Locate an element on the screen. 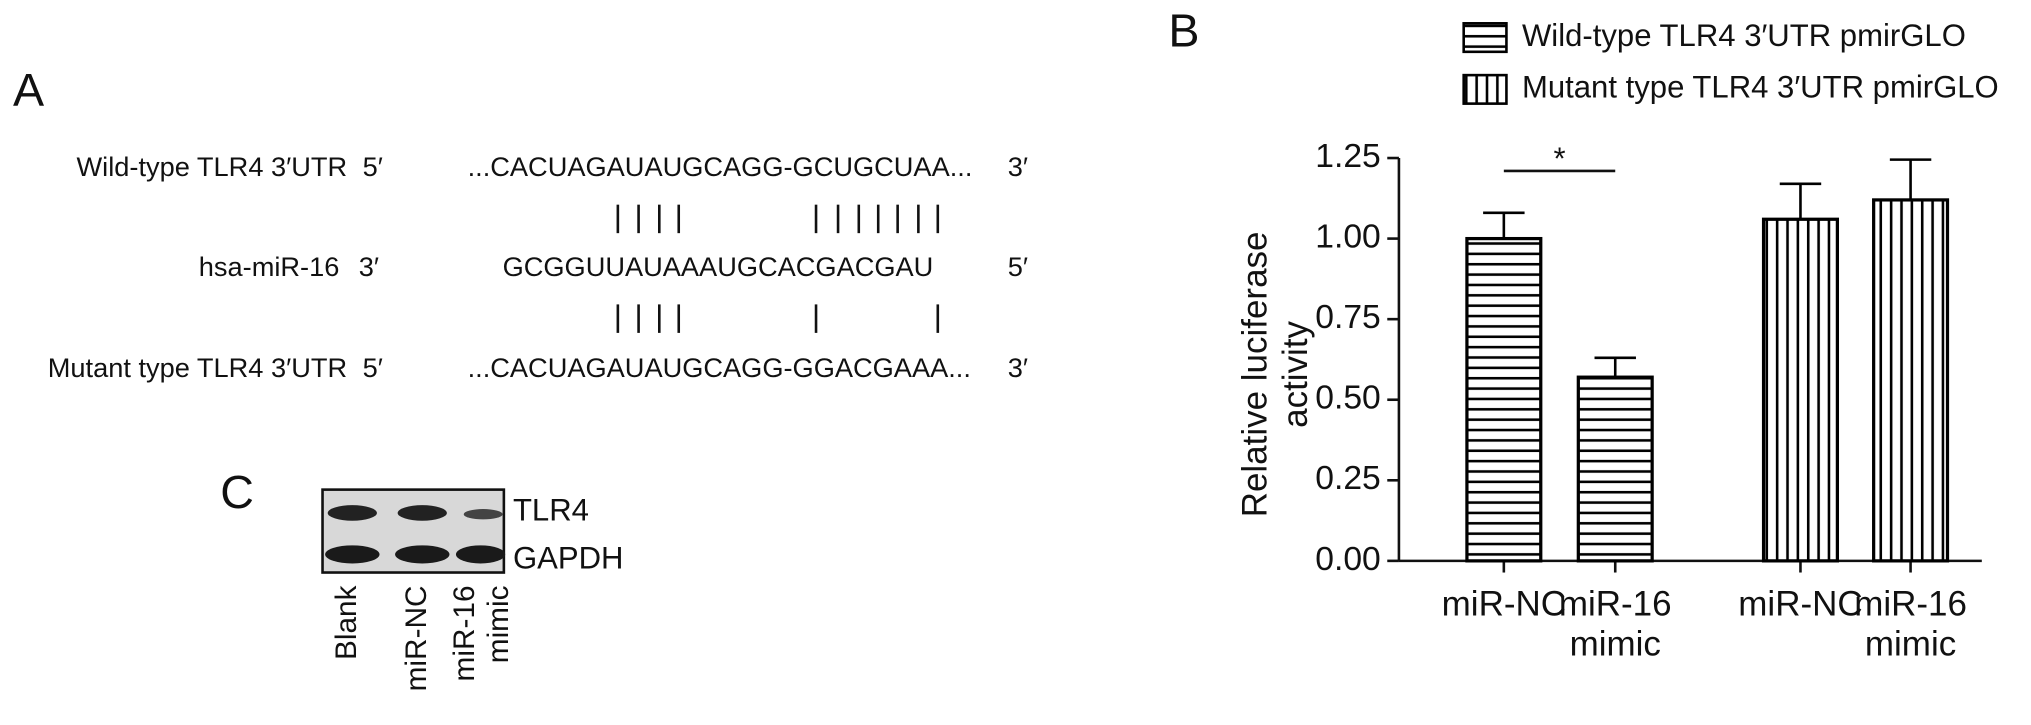 This screenshot has height=725, width=2031. significance-label: * is located at coordinates (1559, 158).